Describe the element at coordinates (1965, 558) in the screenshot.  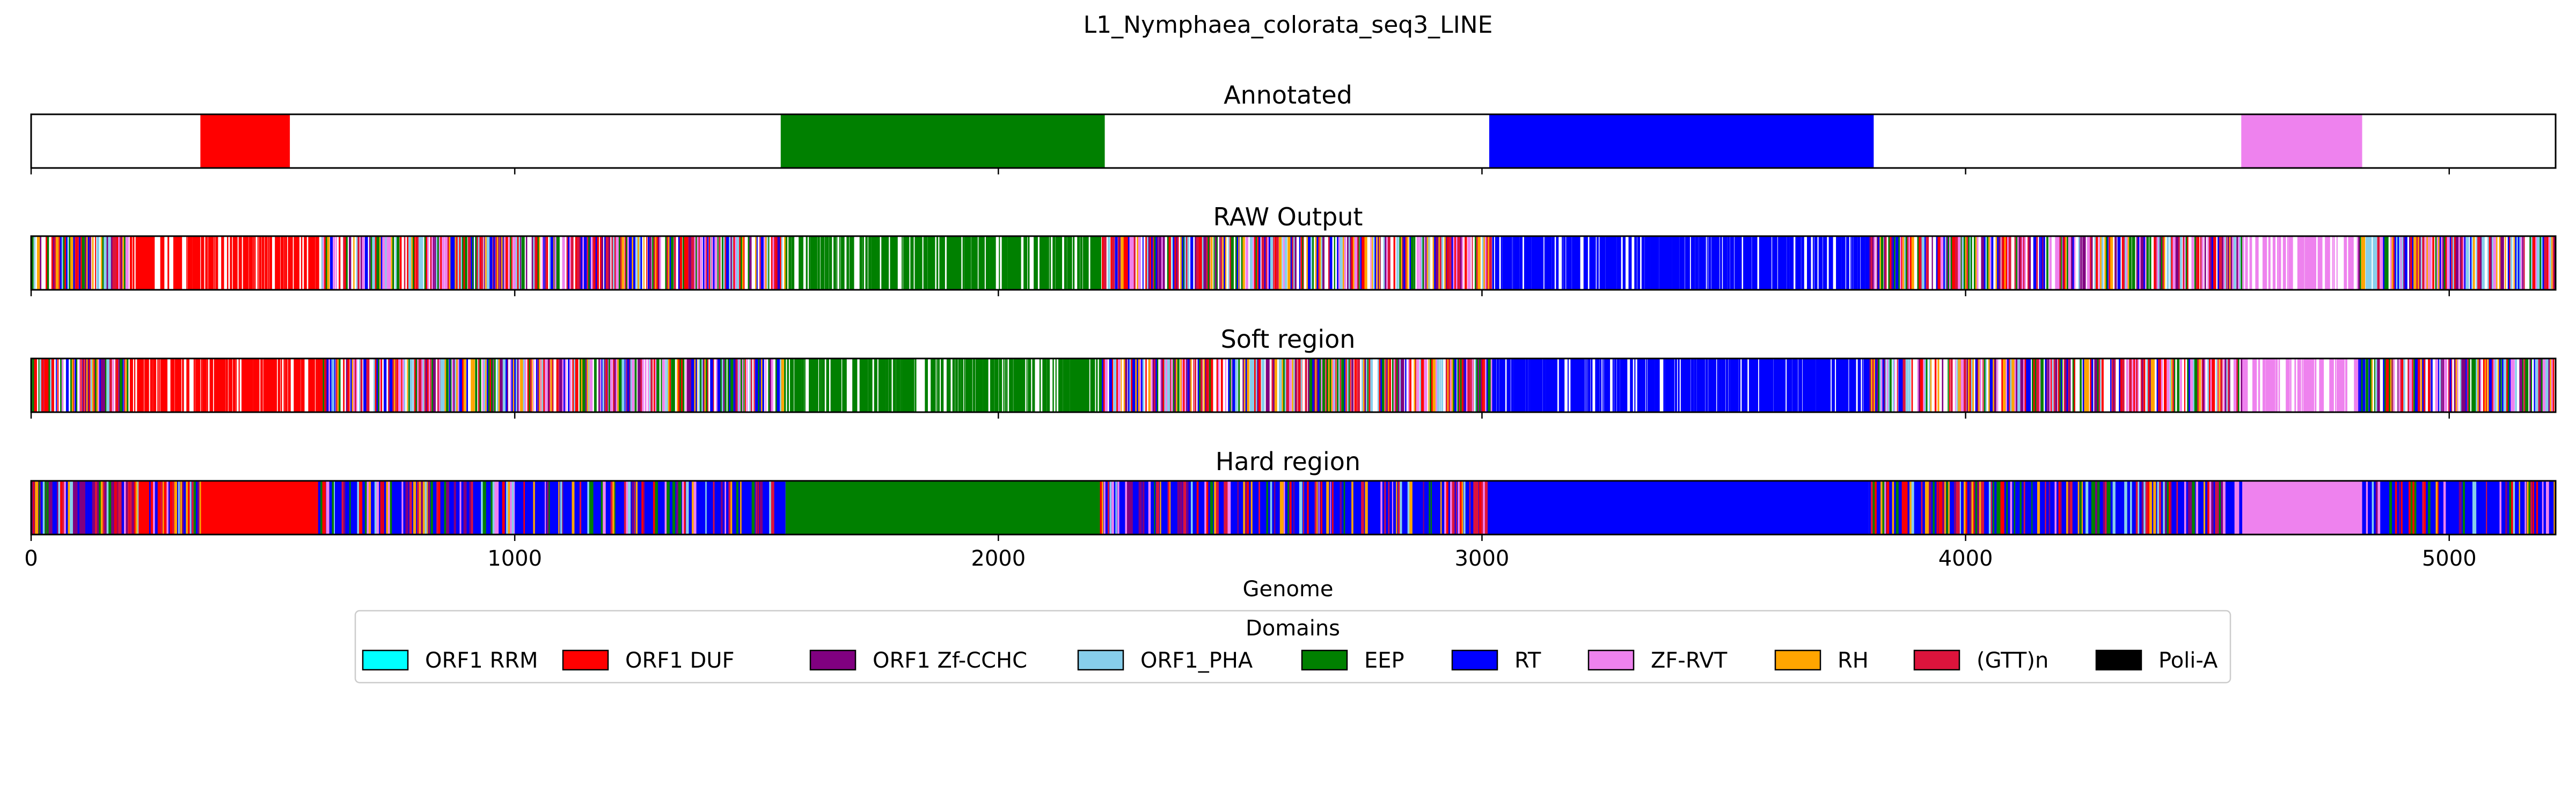
I see `x-tick-label: 4000` at that location.